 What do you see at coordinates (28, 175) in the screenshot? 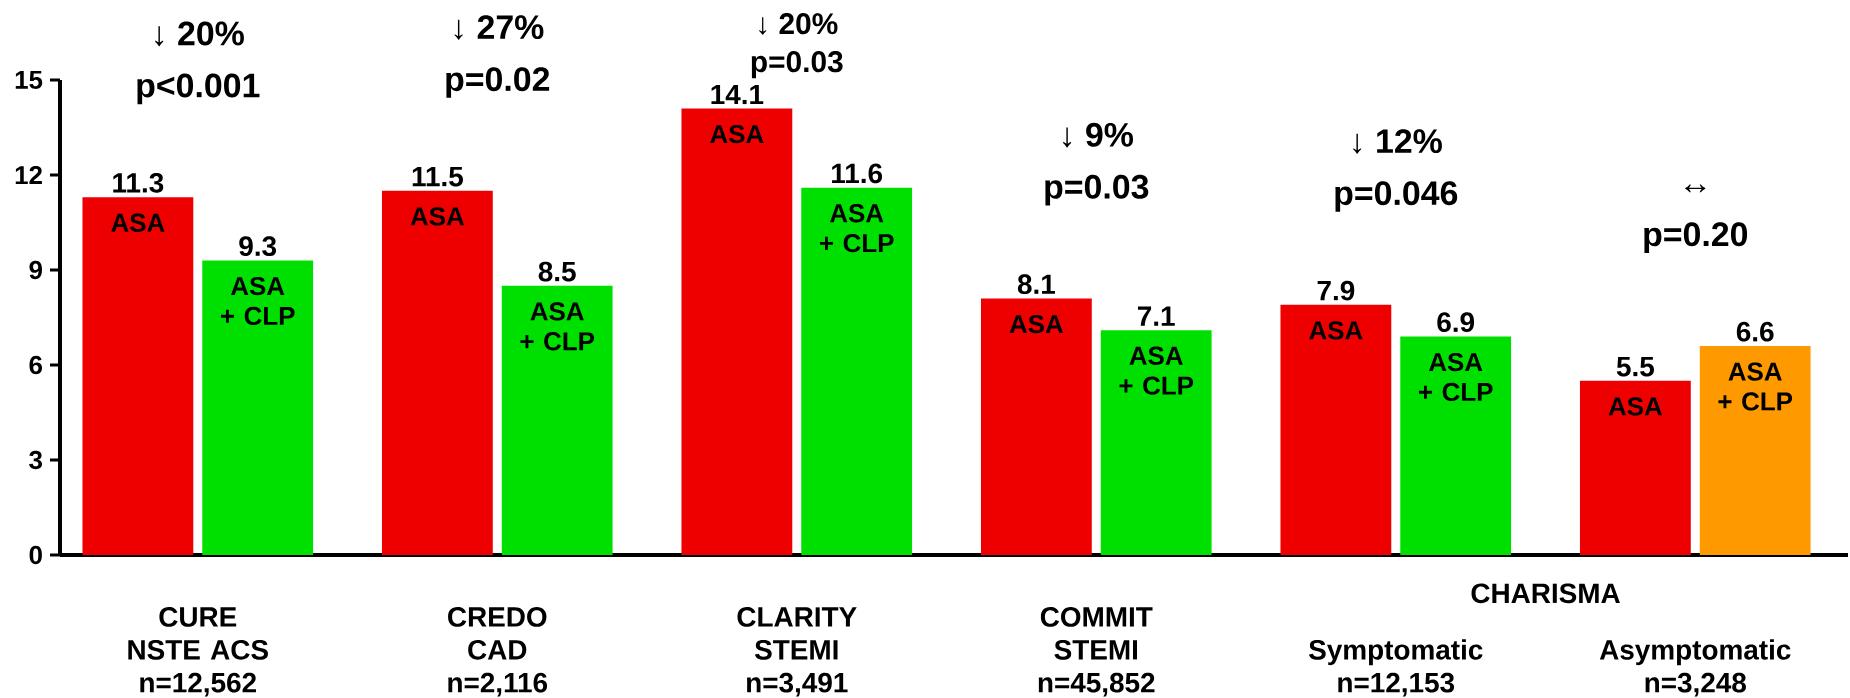
I see `y-tick-label: 12` at bounding box center [28, 175].